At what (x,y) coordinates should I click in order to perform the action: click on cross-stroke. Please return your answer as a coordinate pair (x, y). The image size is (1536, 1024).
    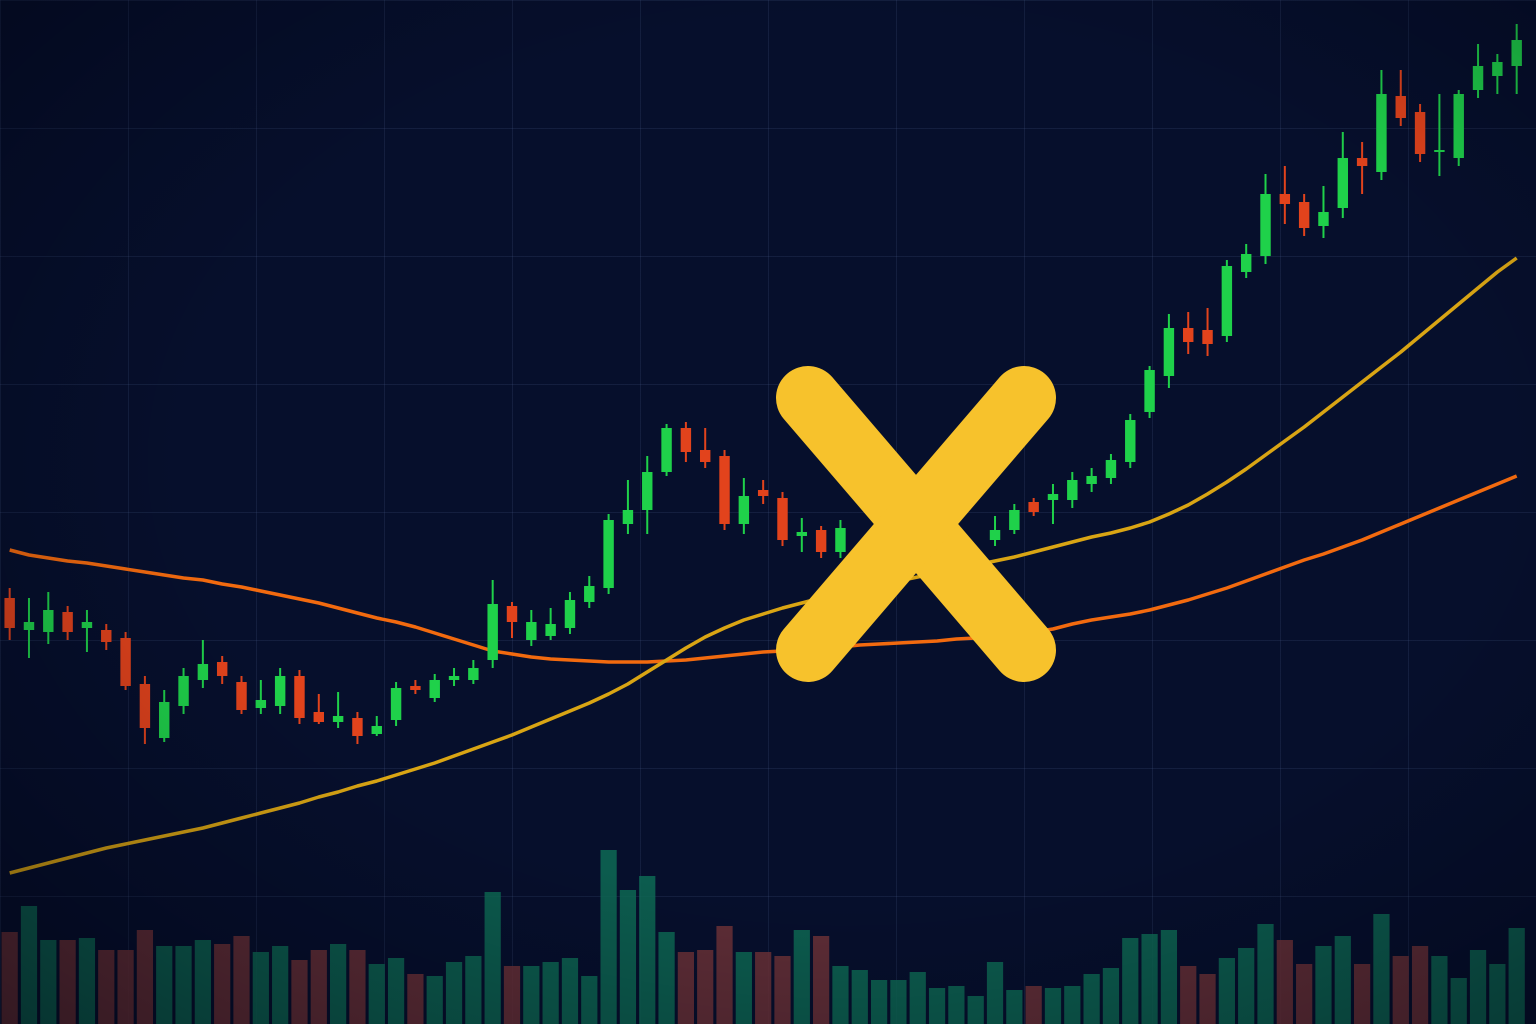
    Looking at the image, I should click on (916, 524).